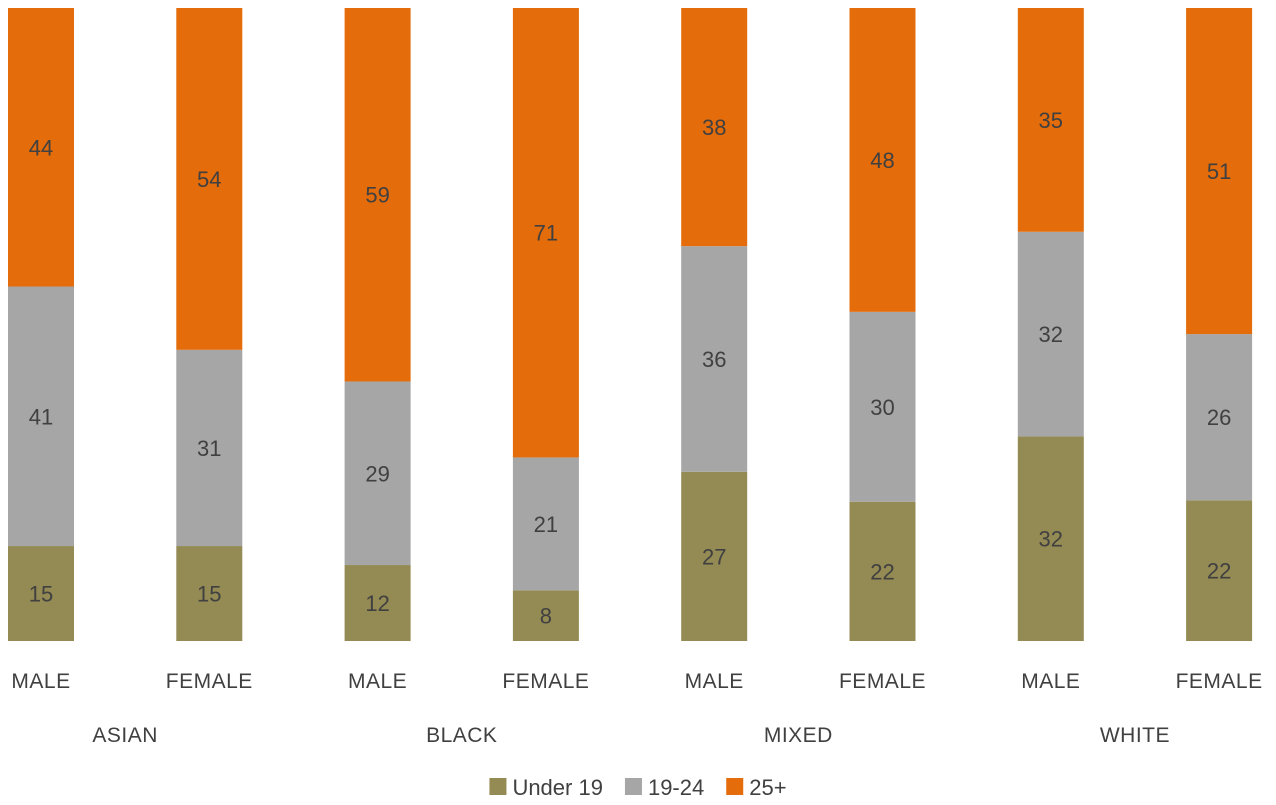 The width and height of the screenshot is (1276, 805). What do you see at coordinates (1135, 735) in the screenshot?
I see `group-label: WHITE` at bounding box center [1135, 735].